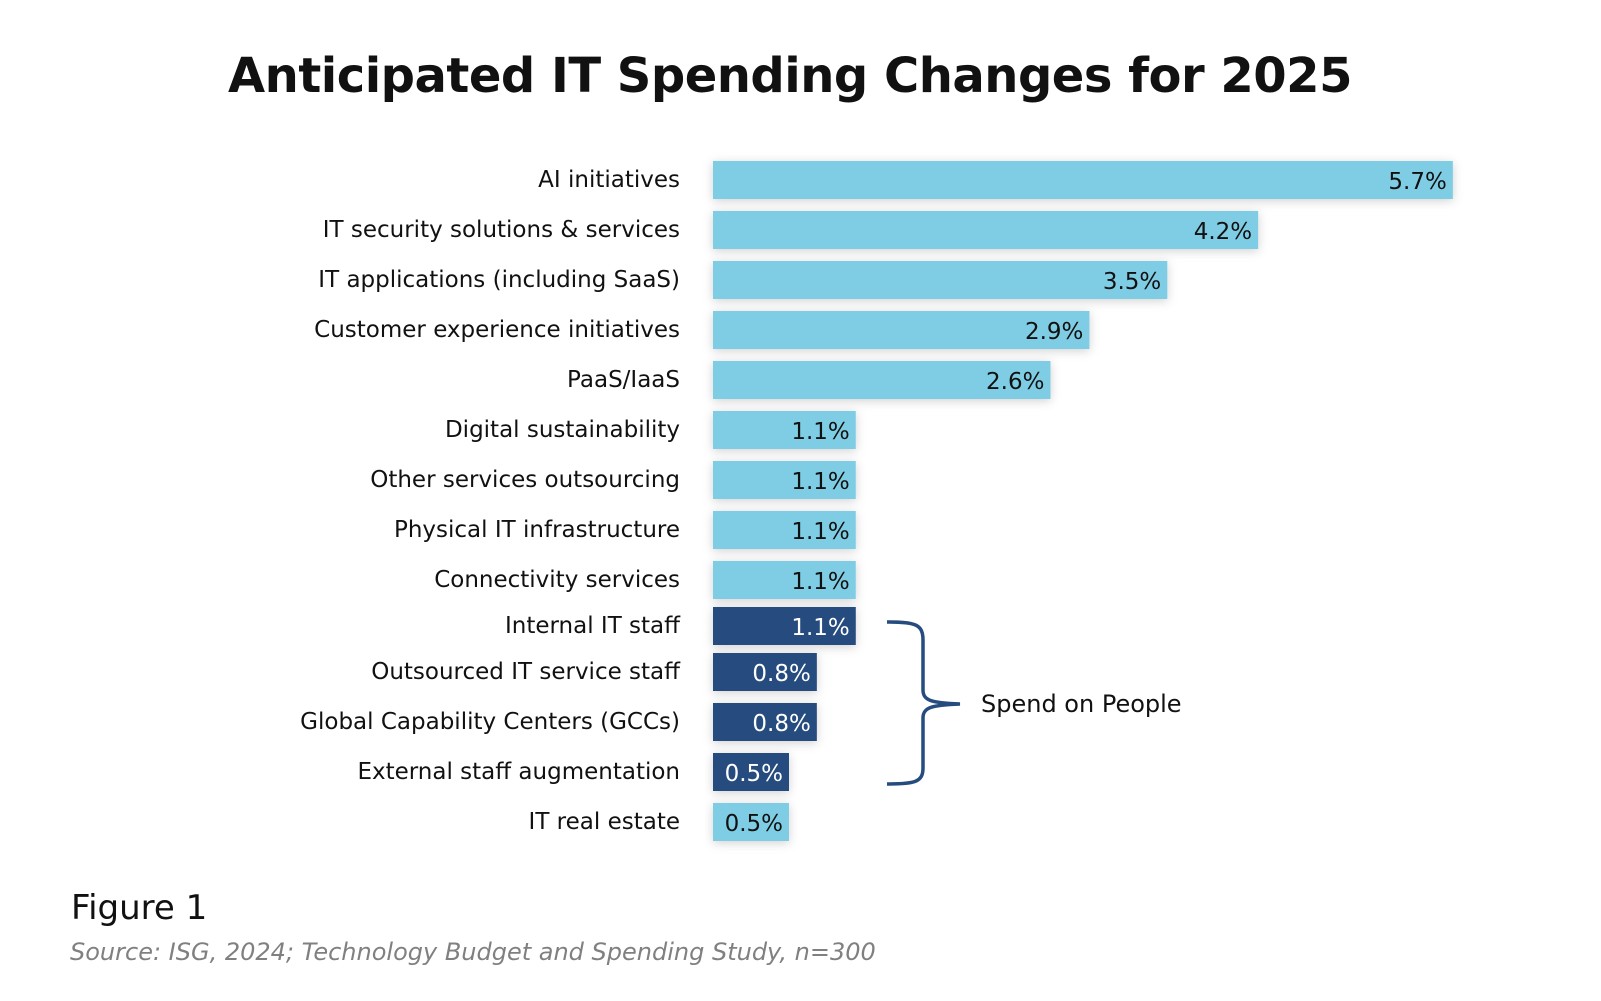 The image size is (1601, 1001). What do you see at coordinates (490, 722) in the screenshot?
I see `category-label: Global Capability Centers (GCCs)` at bounding box center [490, 722].